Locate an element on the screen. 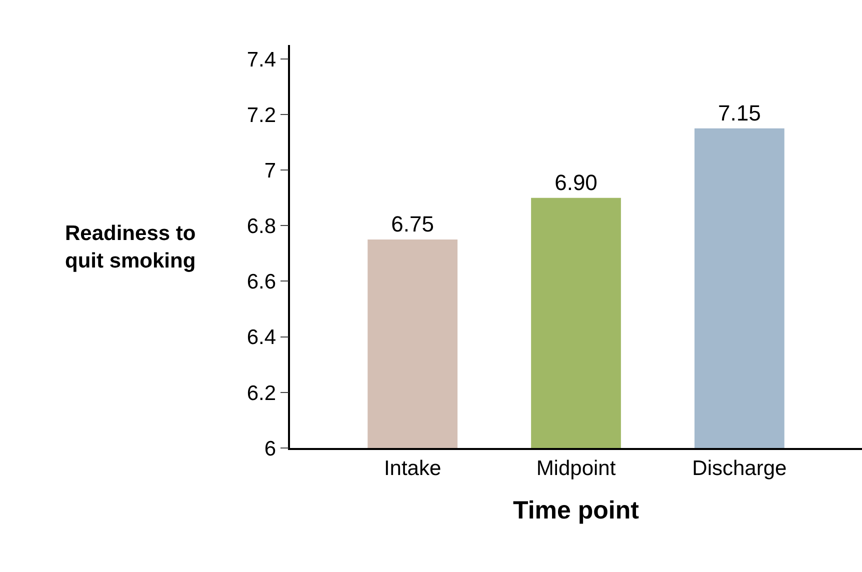  data-label: 6.75 is located at coordinates (412, 224).